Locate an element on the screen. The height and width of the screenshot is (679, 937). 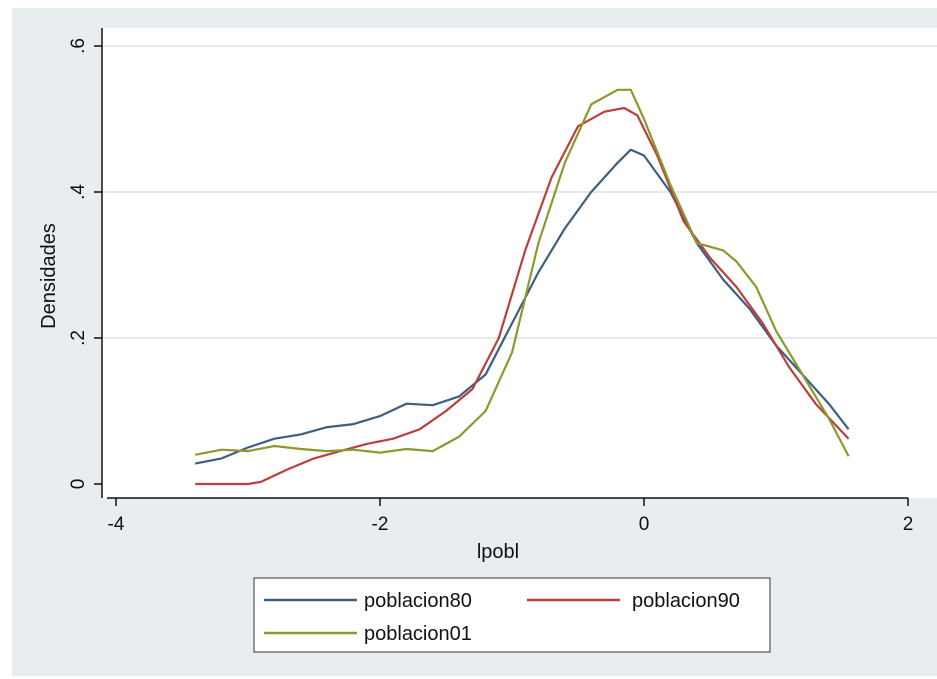
y-tick-label: .2 is located at coordinates (78, 338).